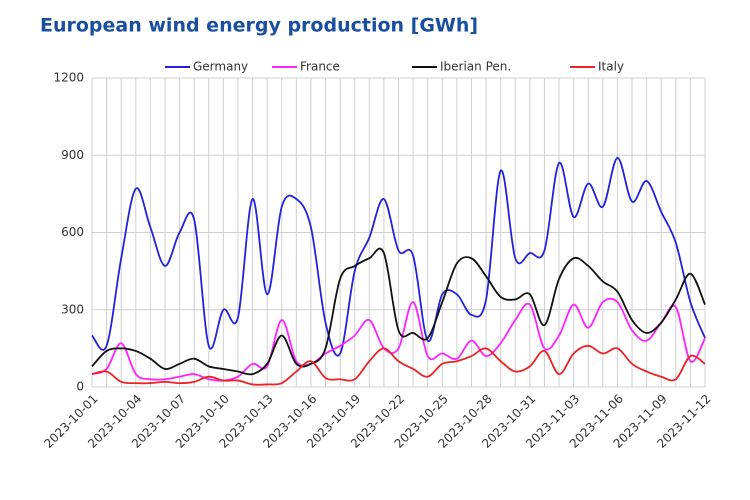  I want to click on legend-label: Germany, so click(220, 67).